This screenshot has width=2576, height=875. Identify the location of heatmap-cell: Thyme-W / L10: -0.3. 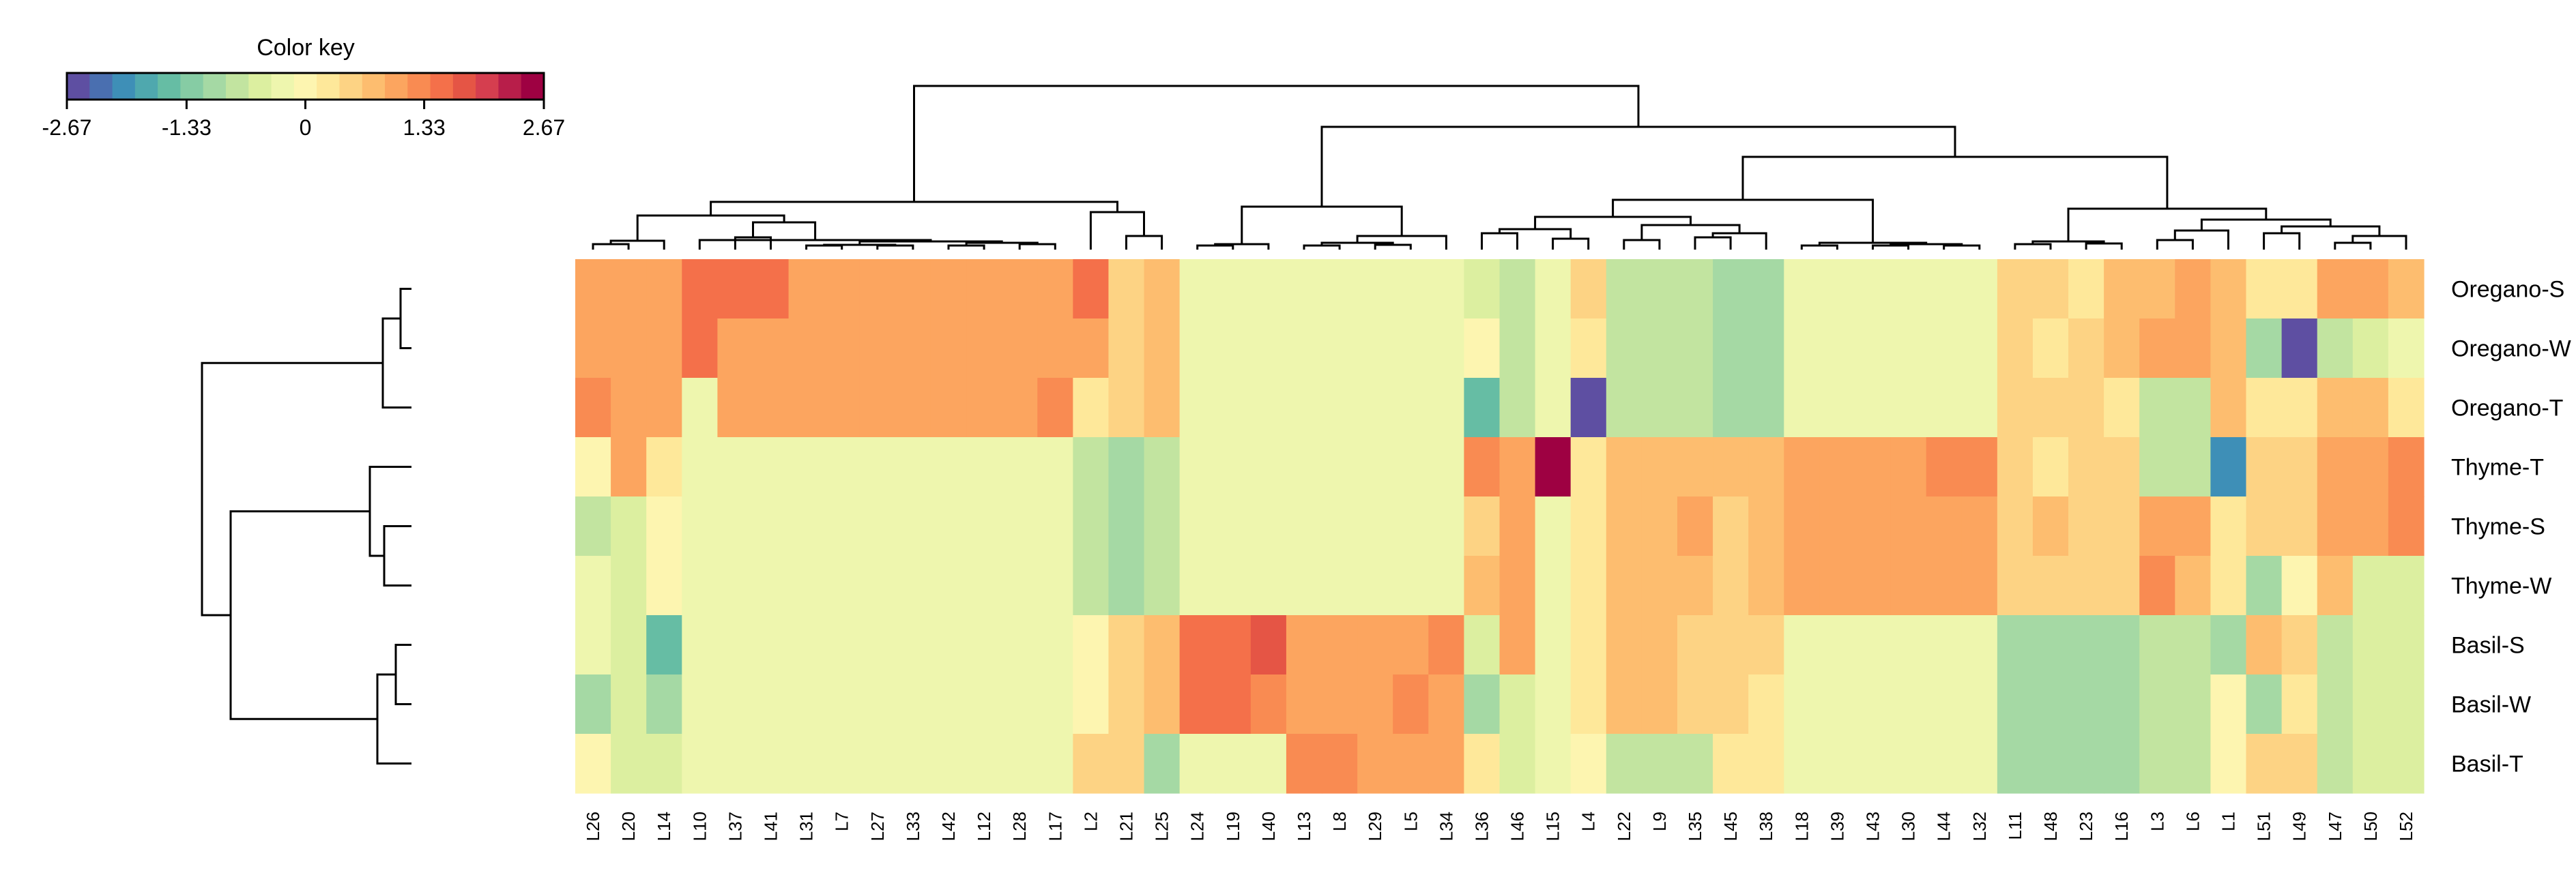
(700, 586).